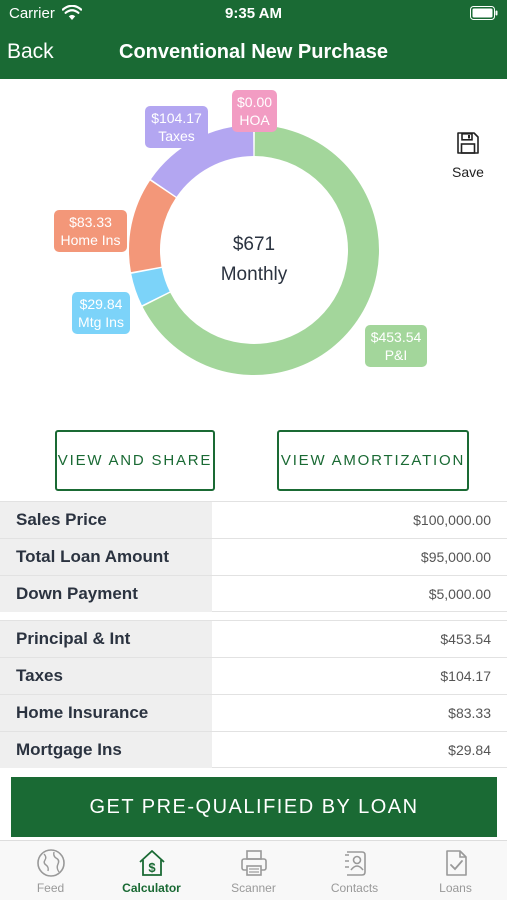  What do you see at coordinates (151, 888) in the screenshot?
I see `tab-label: Calculator` at bounding box center [151, 888].